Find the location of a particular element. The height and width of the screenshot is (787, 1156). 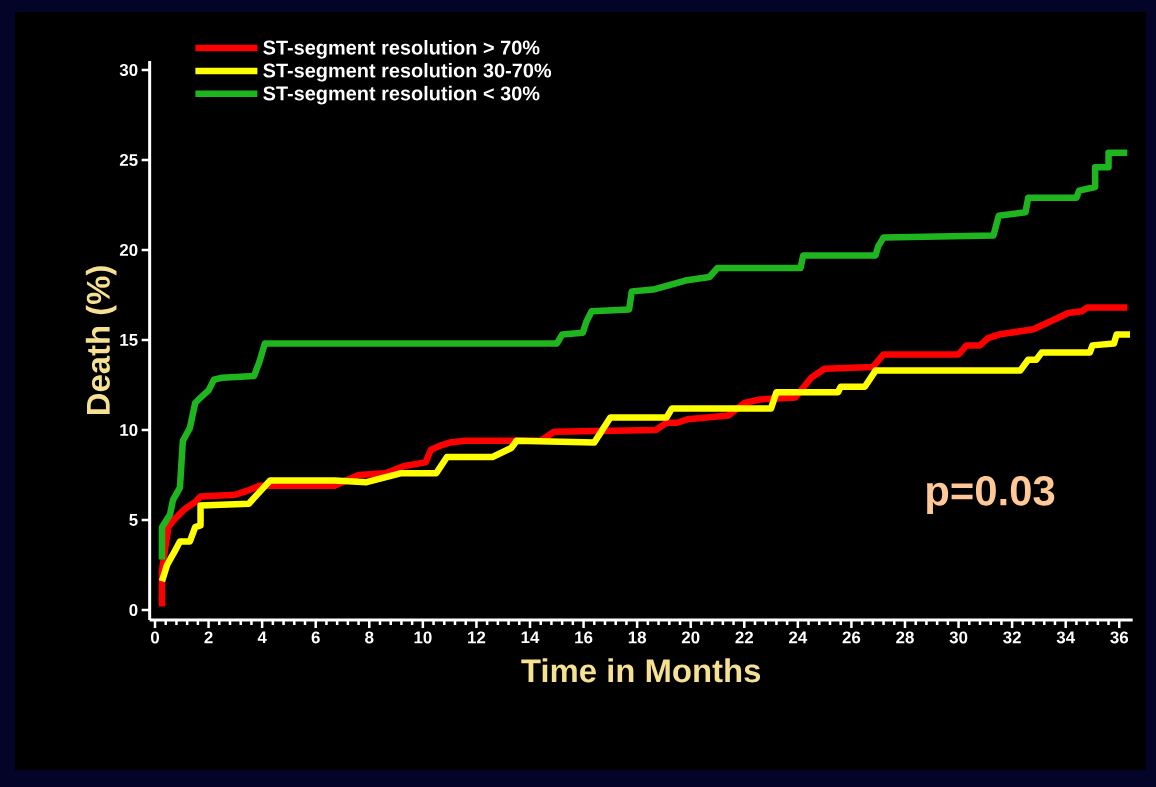

x-tick-label: 0 is located at coordinates (155, 637).